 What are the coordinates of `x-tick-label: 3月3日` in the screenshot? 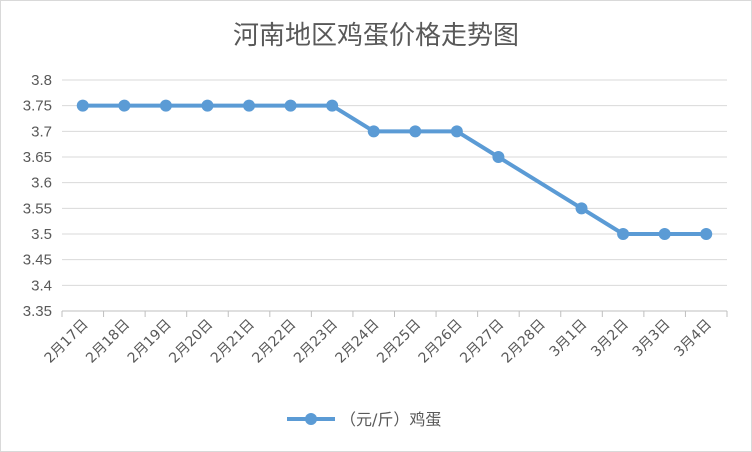 It's located at (652, 339).